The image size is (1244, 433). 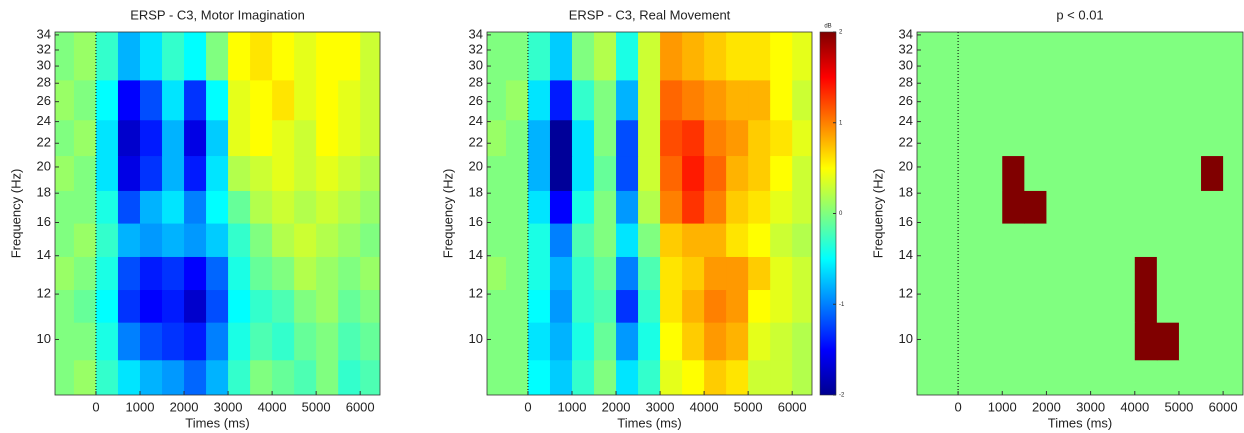 What do you see at coordinates (906, 338) in the screenshot?
I see `y-tick-label: 10` at bounding box center [906, 338].